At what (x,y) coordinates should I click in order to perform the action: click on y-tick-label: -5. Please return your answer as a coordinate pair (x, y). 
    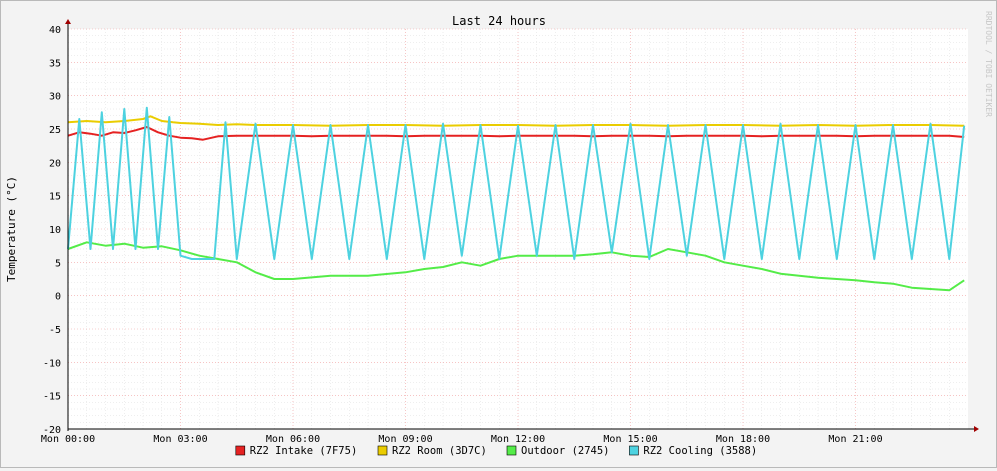
    Looking at the image, I should click on (55, 330).